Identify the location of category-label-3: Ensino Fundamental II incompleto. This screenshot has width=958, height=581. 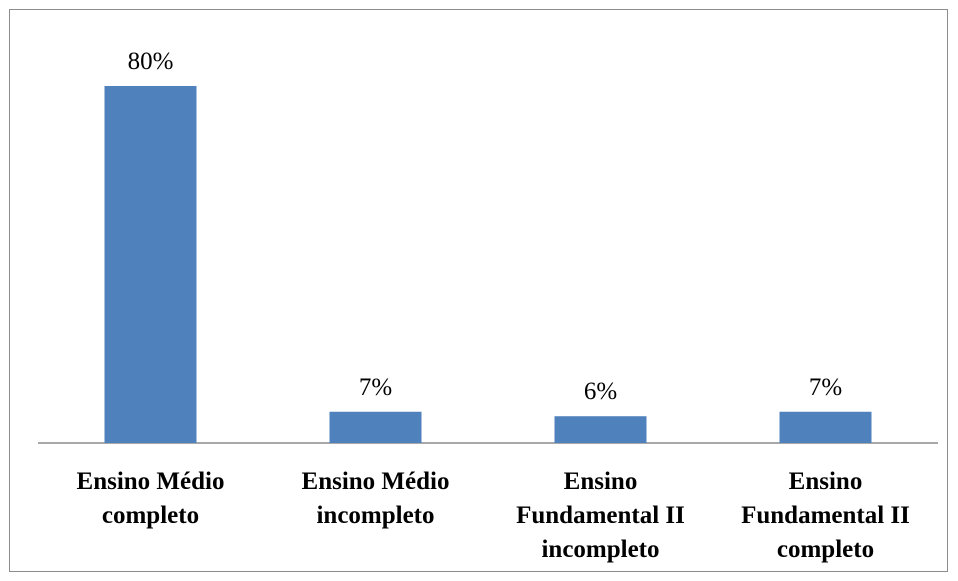
(600, 515).